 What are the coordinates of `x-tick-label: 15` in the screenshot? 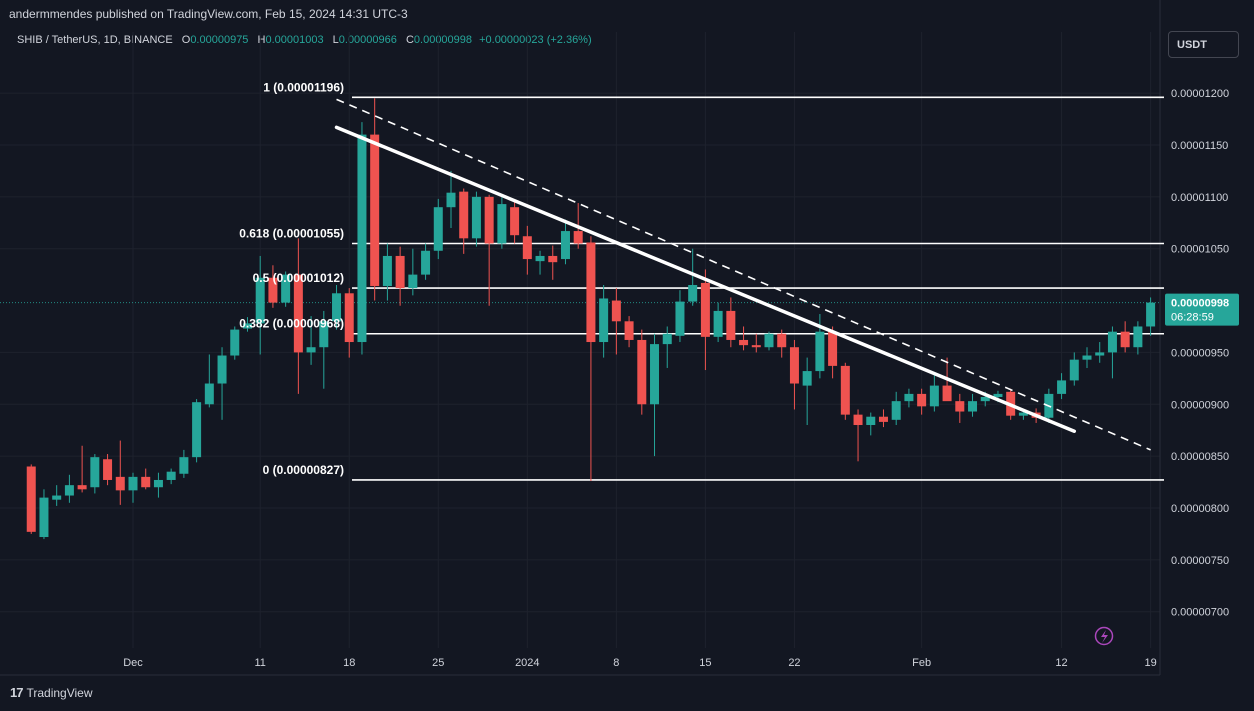 It's located at (705, 663).